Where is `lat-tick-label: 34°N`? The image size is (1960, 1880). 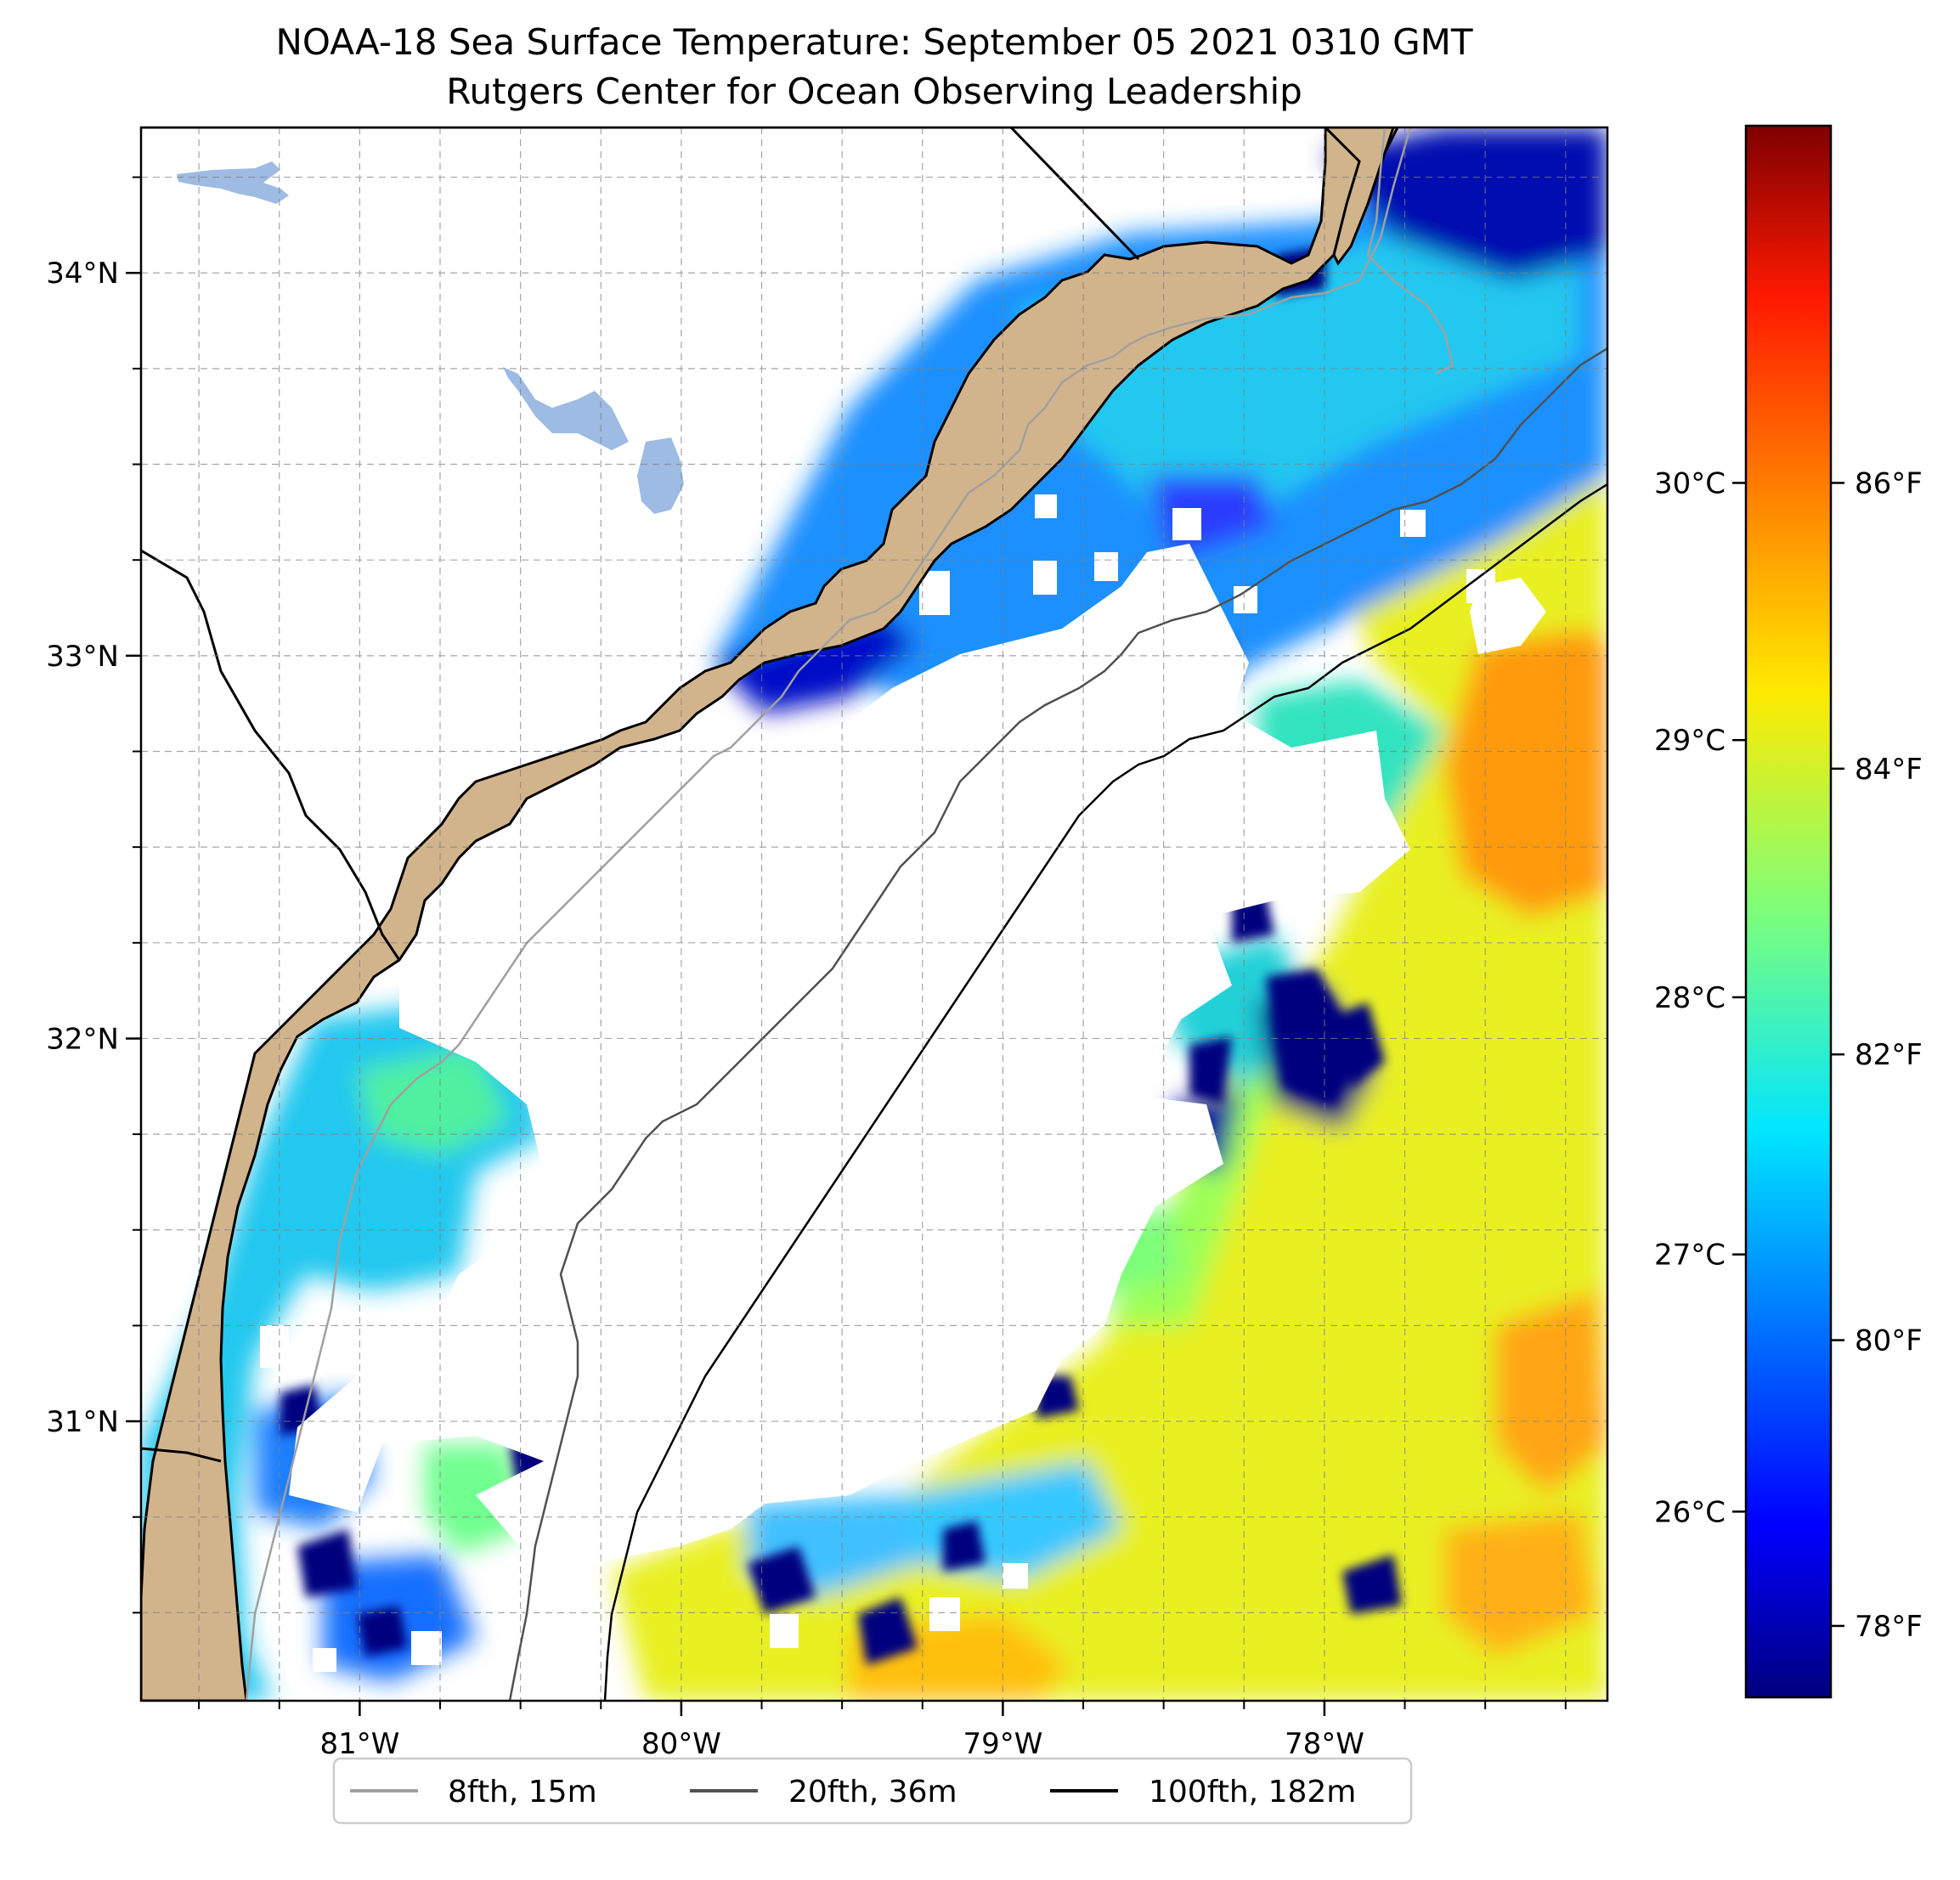
lat-tick-label: 34°N is located at coordinates (83, 274).